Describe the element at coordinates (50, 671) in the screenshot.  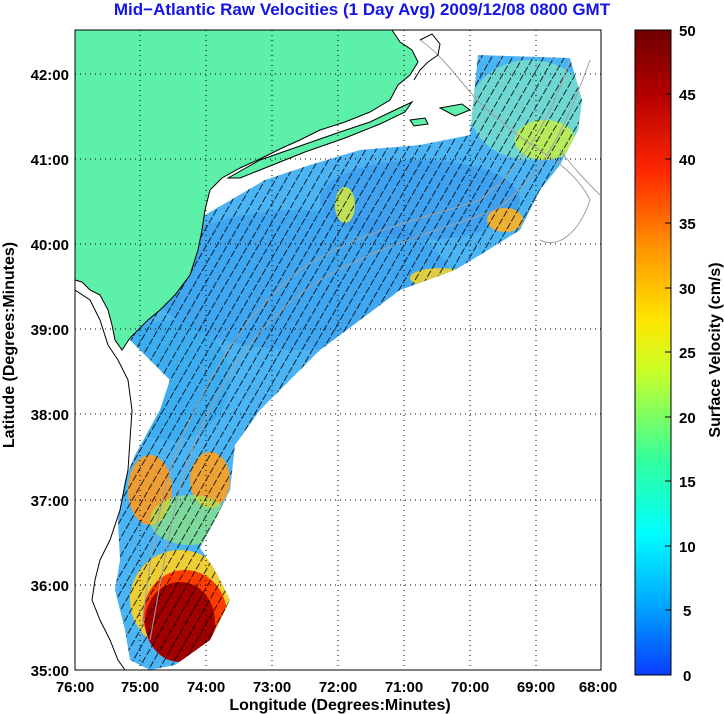
I see `y-tick-label: 35:00` at that location.